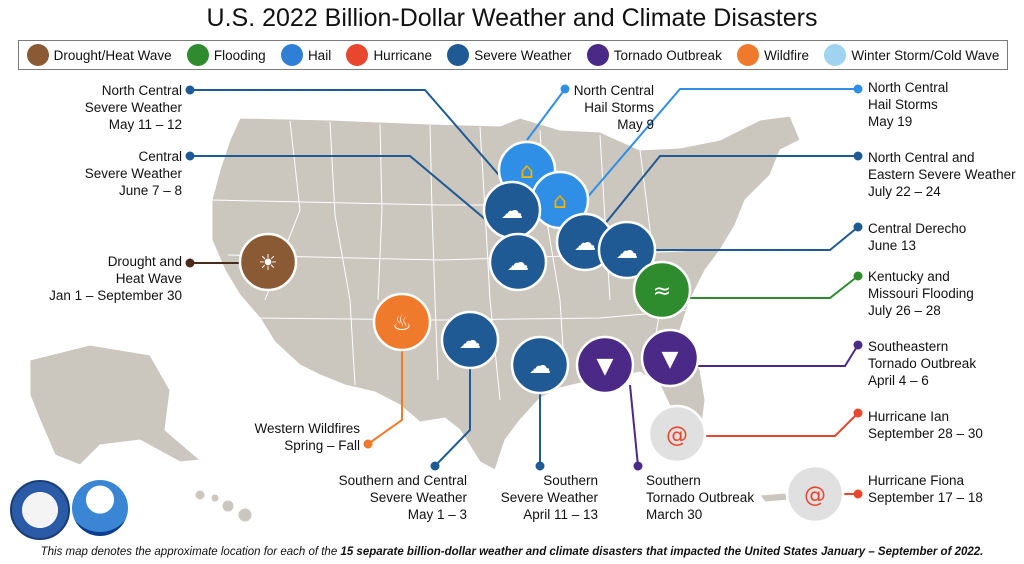 The width and height of the screenshot is (1024, 564). I want to click on legend-label: Wildfire, so click(787, 55).